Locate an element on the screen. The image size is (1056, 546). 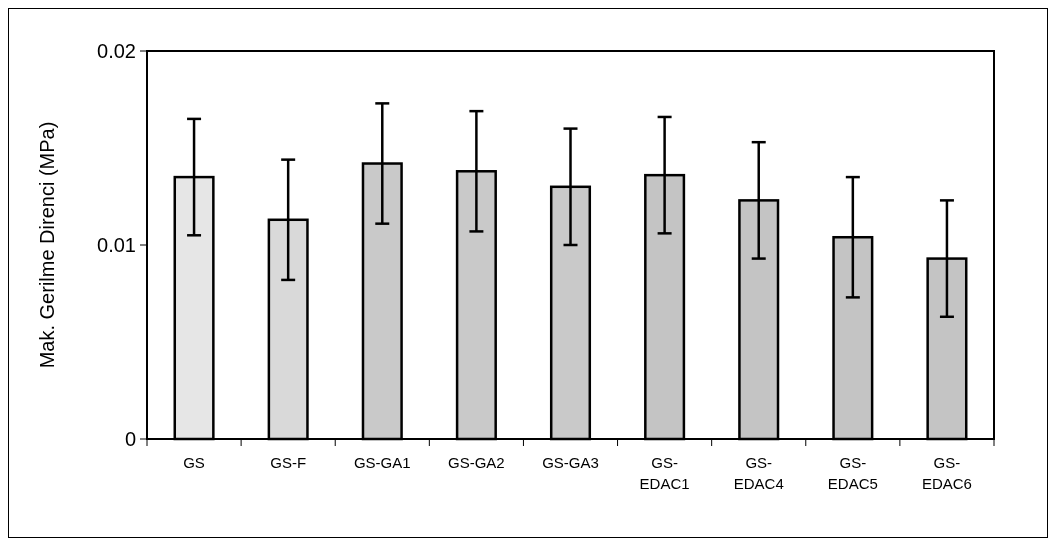
x-tick-label: GS-GA2 is located at coordinates (476, 462).